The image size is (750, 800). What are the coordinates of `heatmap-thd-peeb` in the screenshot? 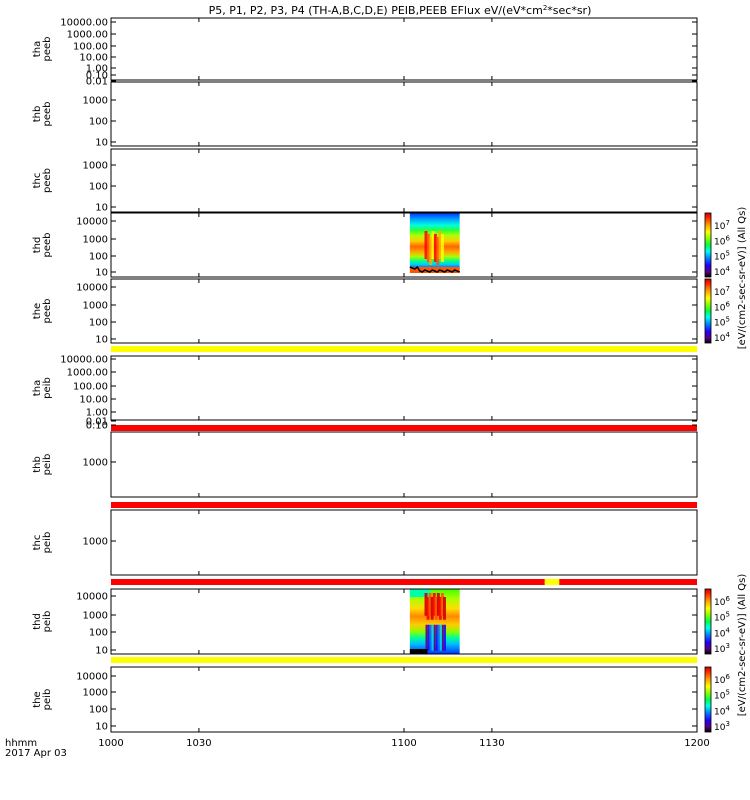 It's located at (434, 243).